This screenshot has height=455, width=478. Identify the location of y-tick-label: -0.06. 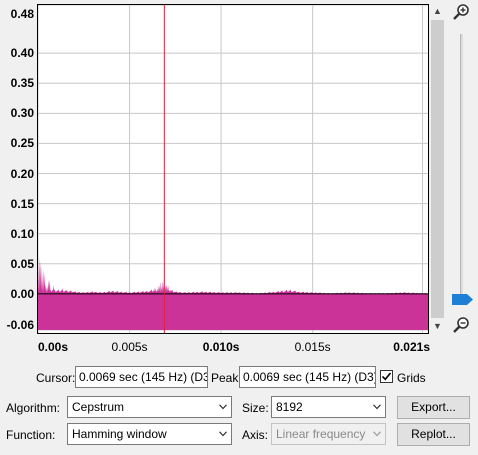
(20, 325).